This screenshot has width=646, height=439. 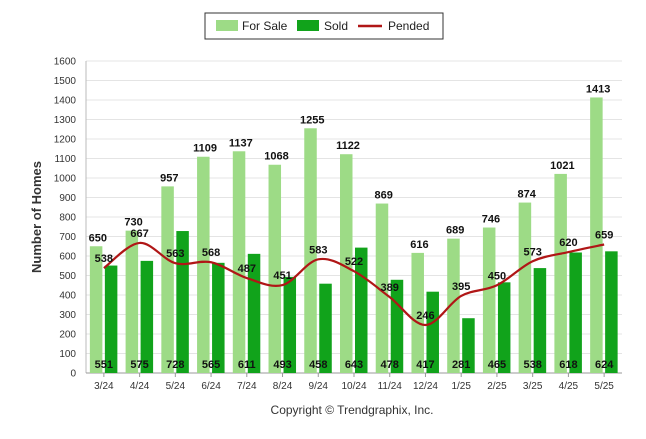 What do you see at coordinates (241, 143) in the screenshot?
I see `data-label-for-sale: 1137` at bounding box center [241, 143].